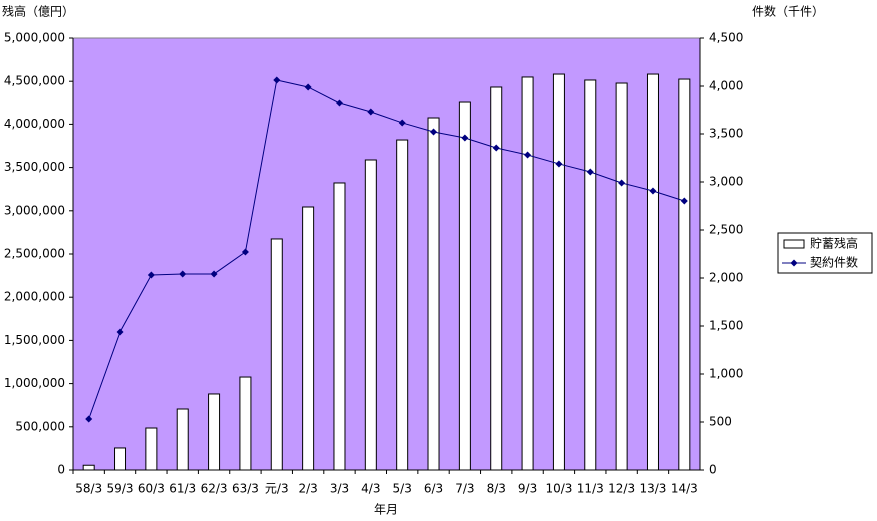  What do you see at coordinates (726, 134) in the screenshot?
I see `y2-tick-label: 3,500` at bounding box center [726, 134].